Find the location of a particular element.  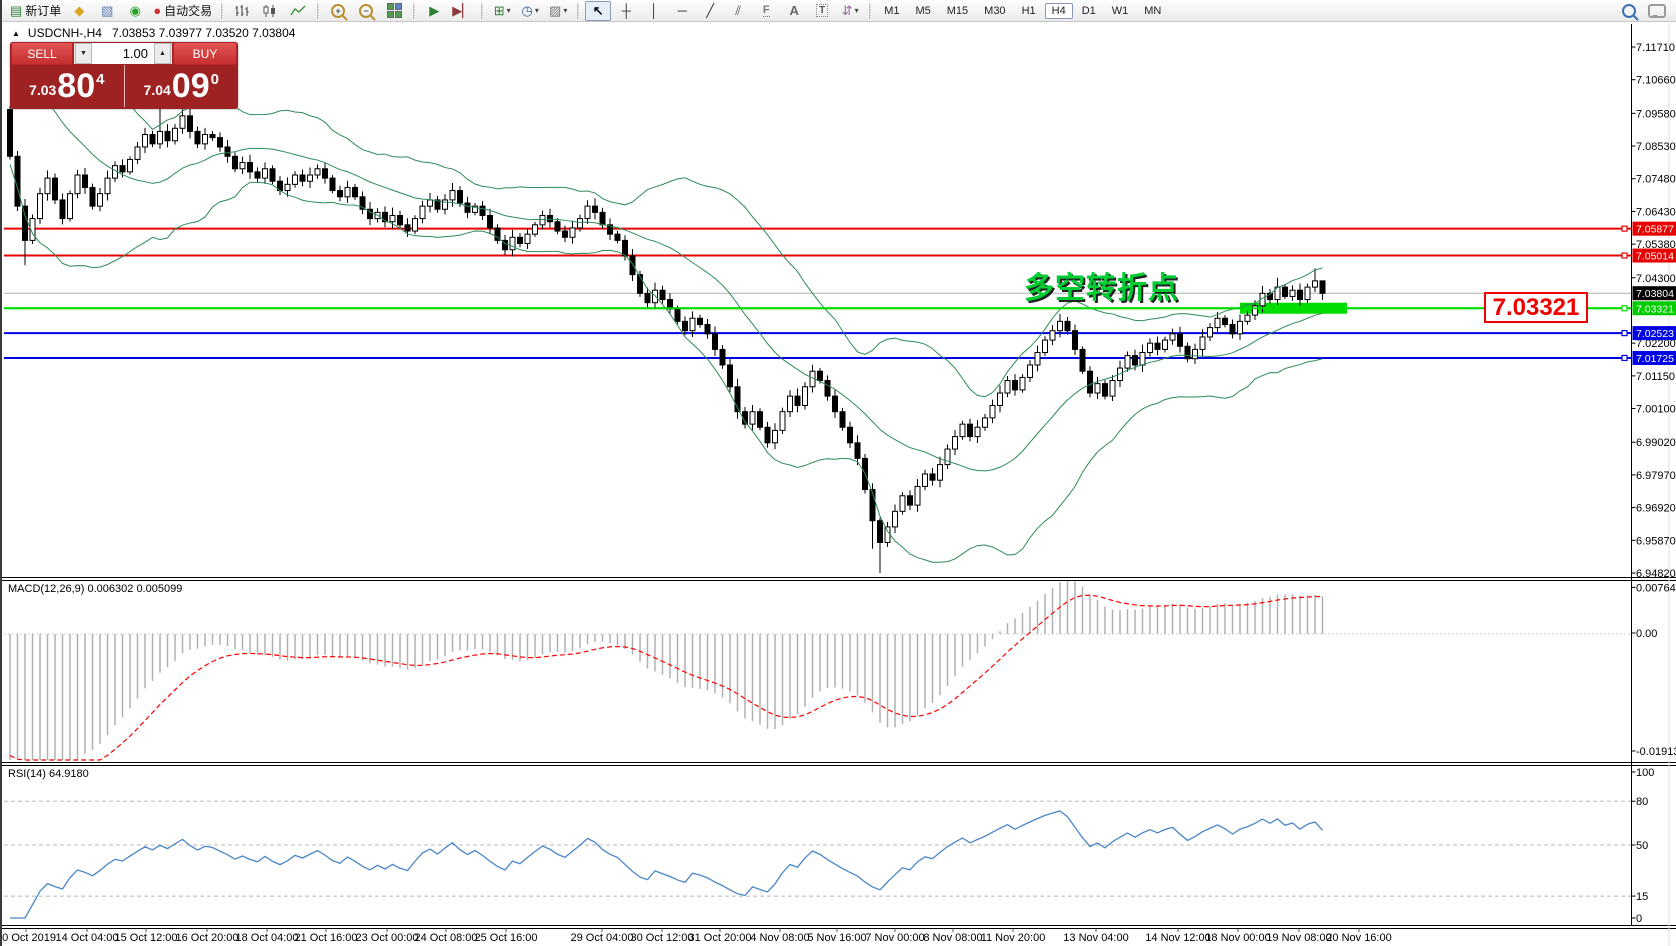

arrows-icon: ⇵ is located at coordinates (847, 10).